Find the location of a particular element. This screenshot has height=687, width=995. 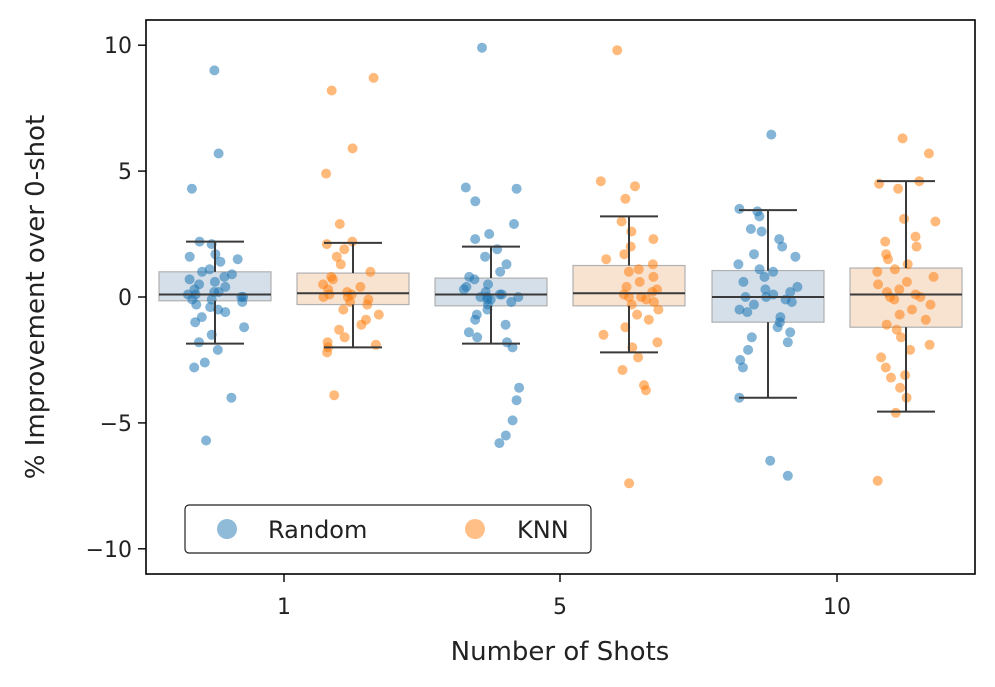

legend: Random KNN is located at coordinates (388, 529).